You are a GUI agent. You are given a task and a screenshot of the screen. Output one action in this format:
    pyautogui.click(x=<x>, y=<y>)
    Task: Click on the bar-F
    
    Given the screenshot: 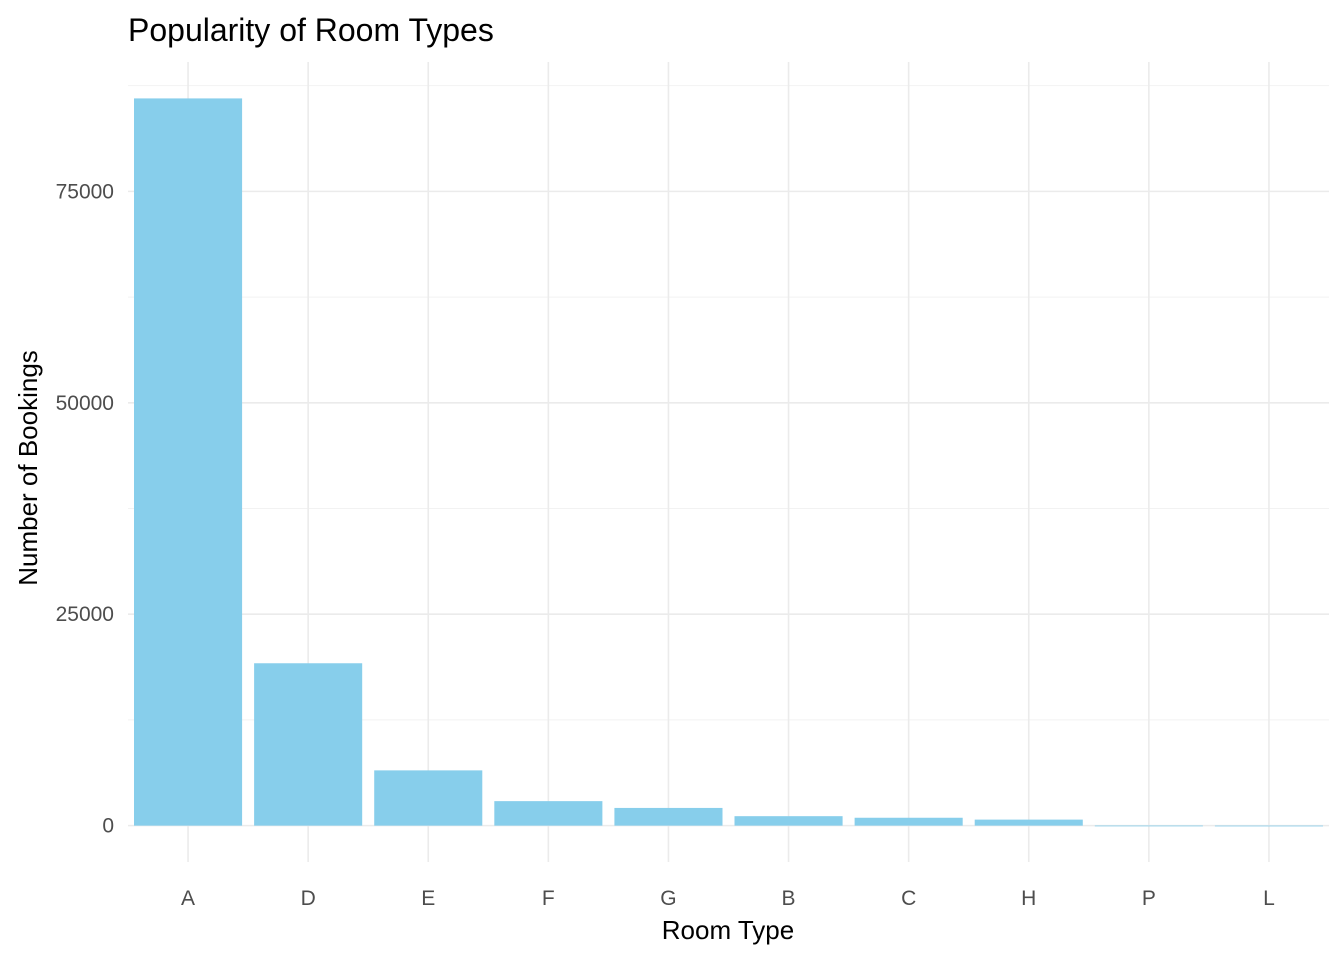 What is the action you would take?
    pyautogui.click(x=548, y=813)
    